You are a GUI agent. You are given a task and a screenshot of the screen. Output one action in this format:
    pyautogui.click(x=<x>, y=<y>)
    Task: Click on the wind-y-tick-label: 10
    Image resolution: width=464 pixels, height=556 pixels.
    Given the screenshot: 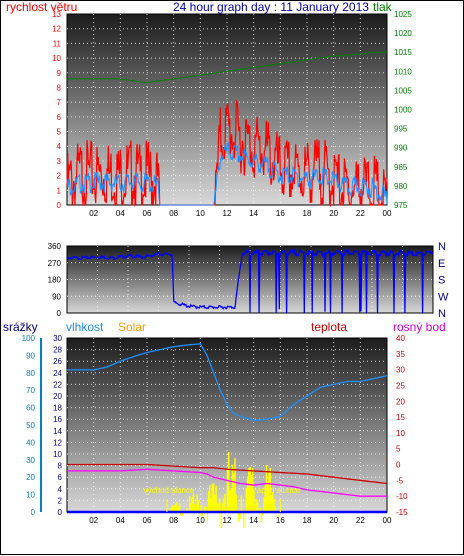 What is the action you would take?
    pyautogui.click(x=56, y=58)
    